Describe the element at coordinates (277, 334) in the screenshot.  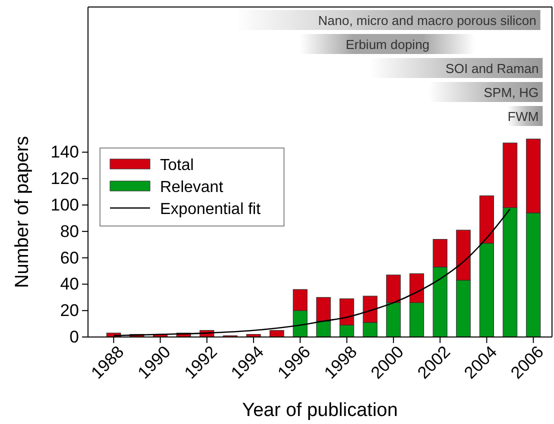
I see `bar` at that location.